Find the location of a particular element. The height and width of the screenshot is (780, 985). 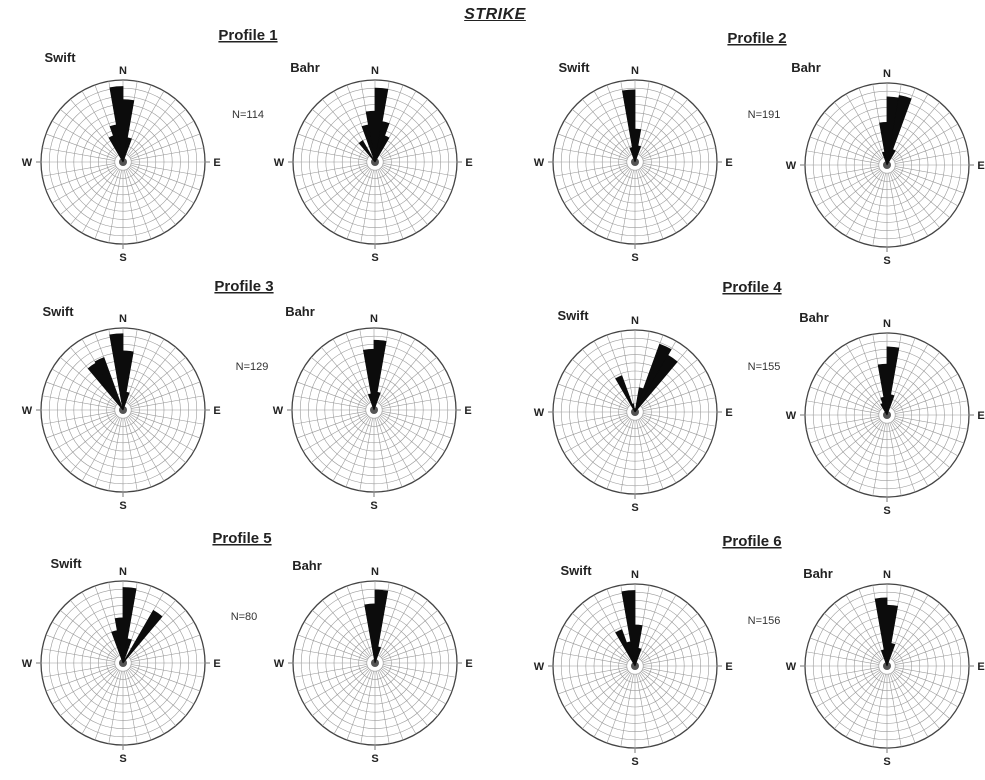

profile-title: Profile 3 is located at coordinates (243, 286).